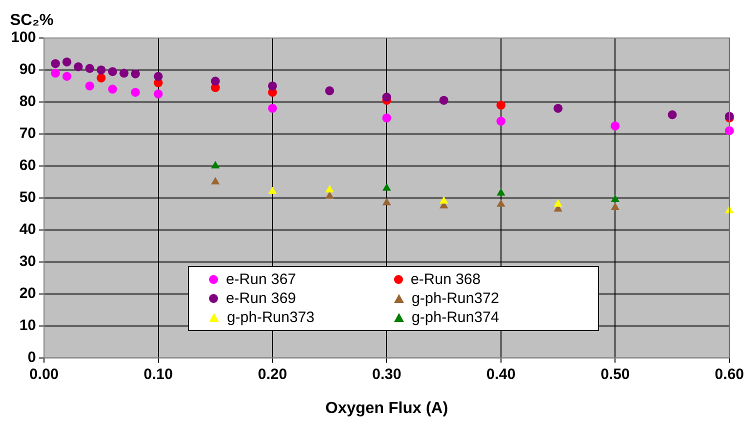 The width and height of the screenshot is (755, 430). Describe the element at coordinates (32, 21) in the screenshot. I see `y-axis-title: SC₂%` at that location.